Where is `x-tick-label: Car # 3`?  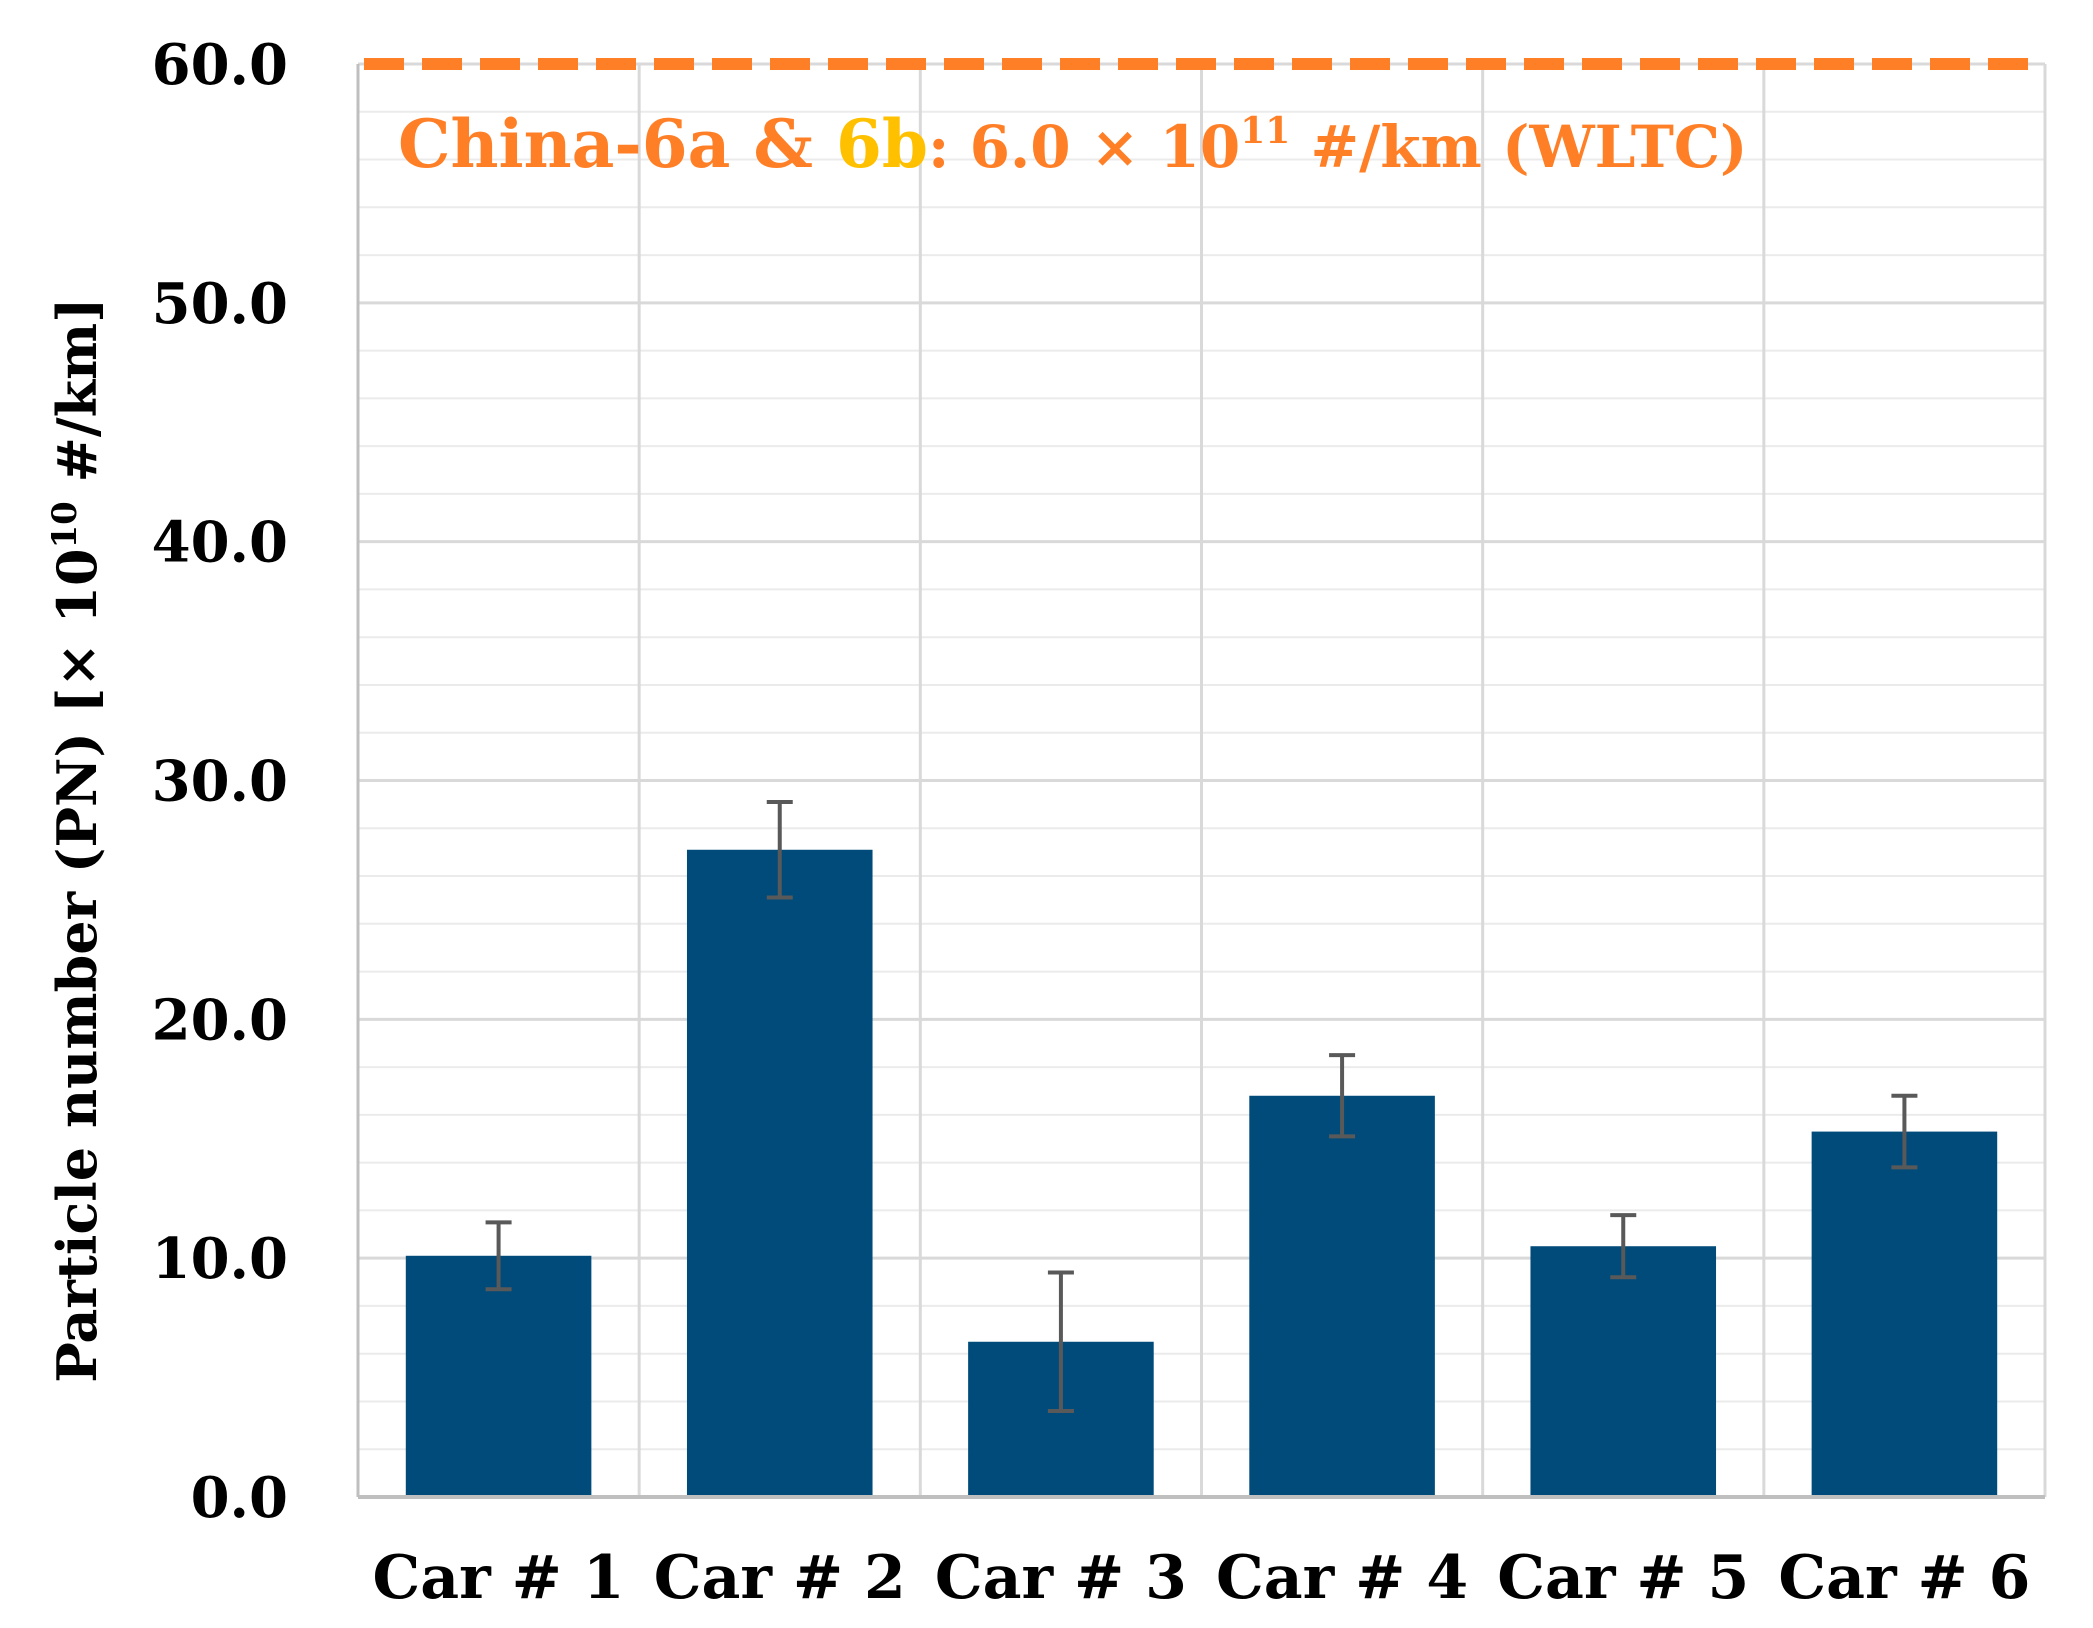
x-tick-label: Car # 3 is located at coordinates (1061, 1578).